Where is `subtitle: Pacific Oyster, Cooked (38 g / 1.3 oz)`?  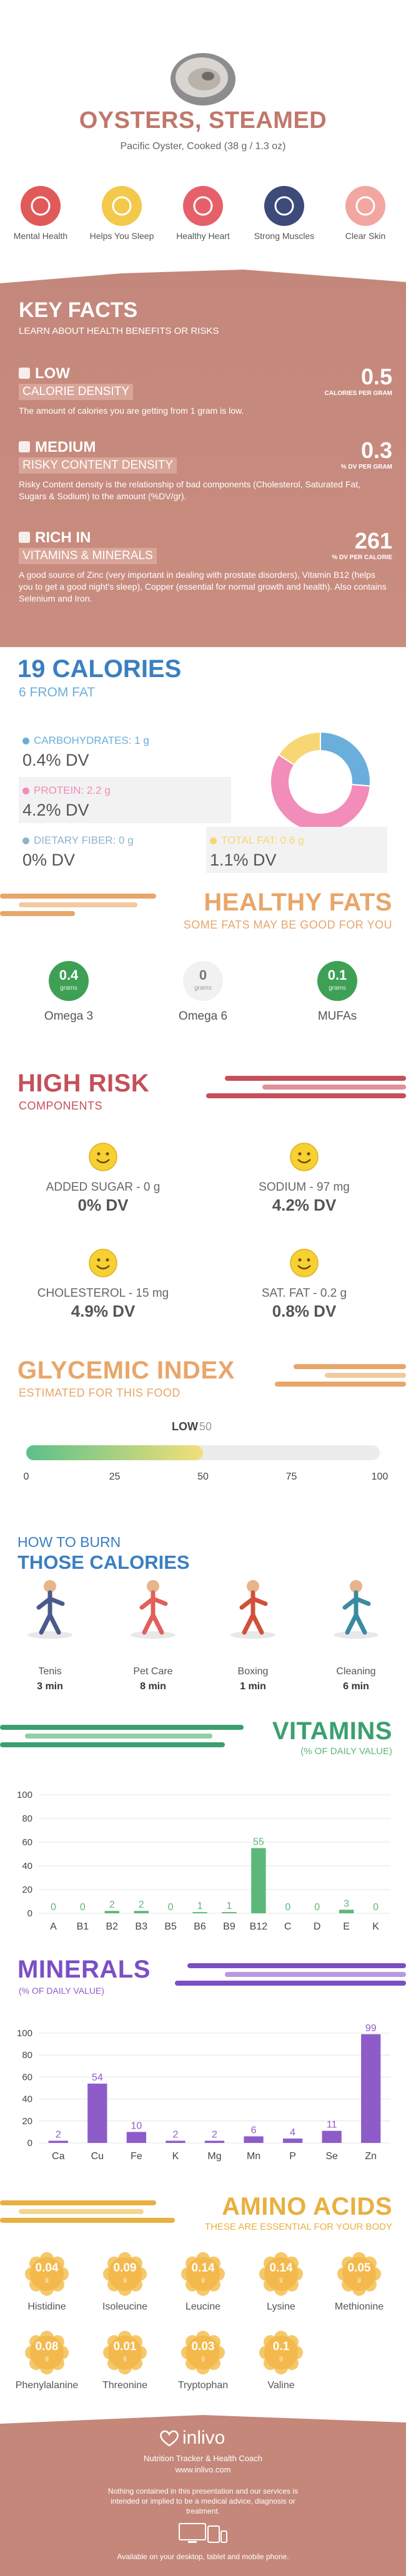
subtitle: Pacific Oyster, Cooked (38 g / 1.3 oz) is located at coordinates (203, 146).